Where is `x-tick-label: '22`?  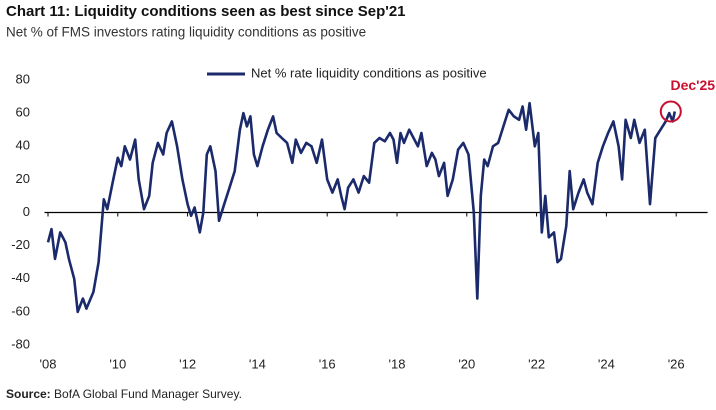
x-tick-label: '22 is located at coordinates (536, 363).